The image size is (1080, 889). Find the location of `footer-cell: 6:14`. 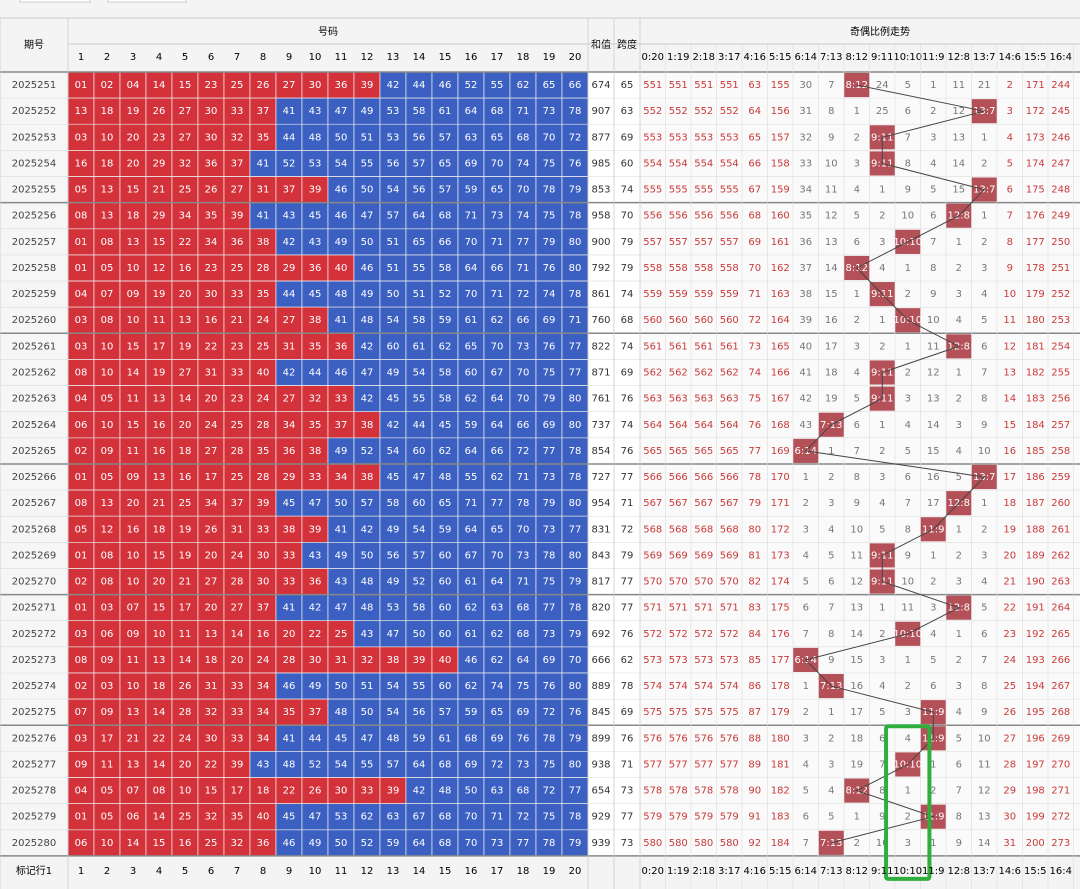

footer-cell: 6:14 is located at coordinates (806, 871).